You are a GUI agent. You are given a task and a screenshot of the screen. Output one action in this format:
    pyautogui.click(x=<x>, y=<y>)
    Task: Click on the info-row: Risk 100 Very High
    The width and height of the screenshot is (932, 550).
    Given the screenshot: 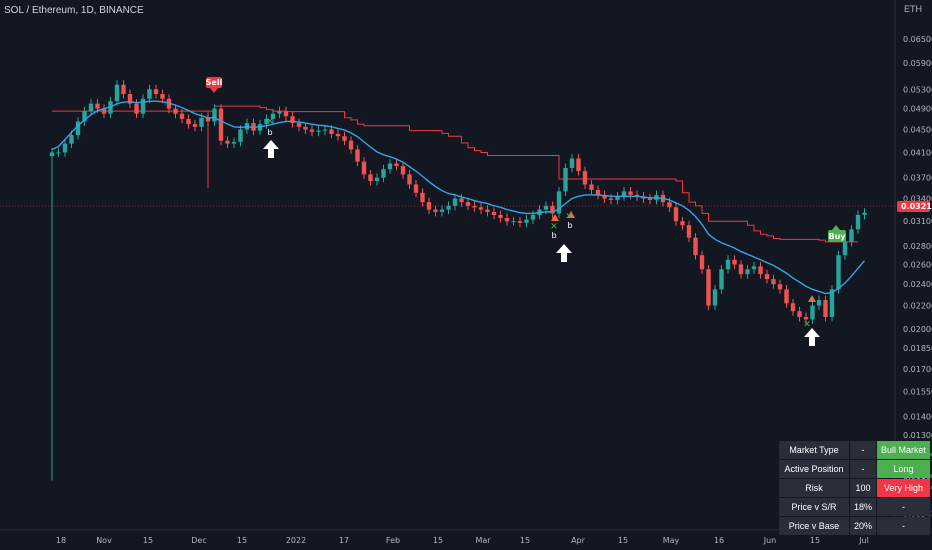 What is the action you would take?
    pyautogui.click(x=855, y=488)
    